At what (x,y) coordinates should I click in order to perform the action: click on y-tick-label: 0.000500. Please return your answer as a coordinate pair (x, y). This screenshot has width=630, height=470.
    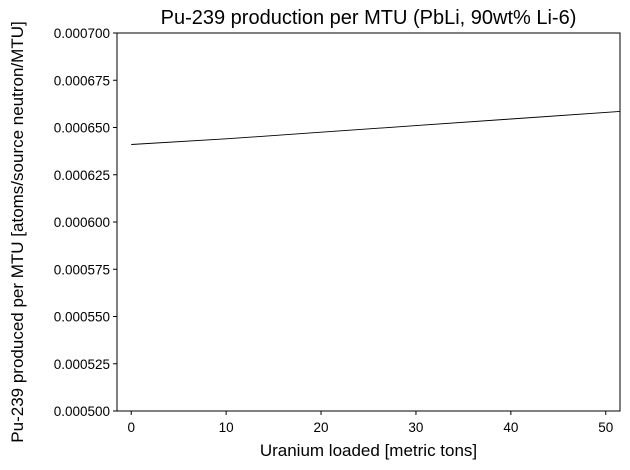
    Looking at the image, I should click on (82, 411).